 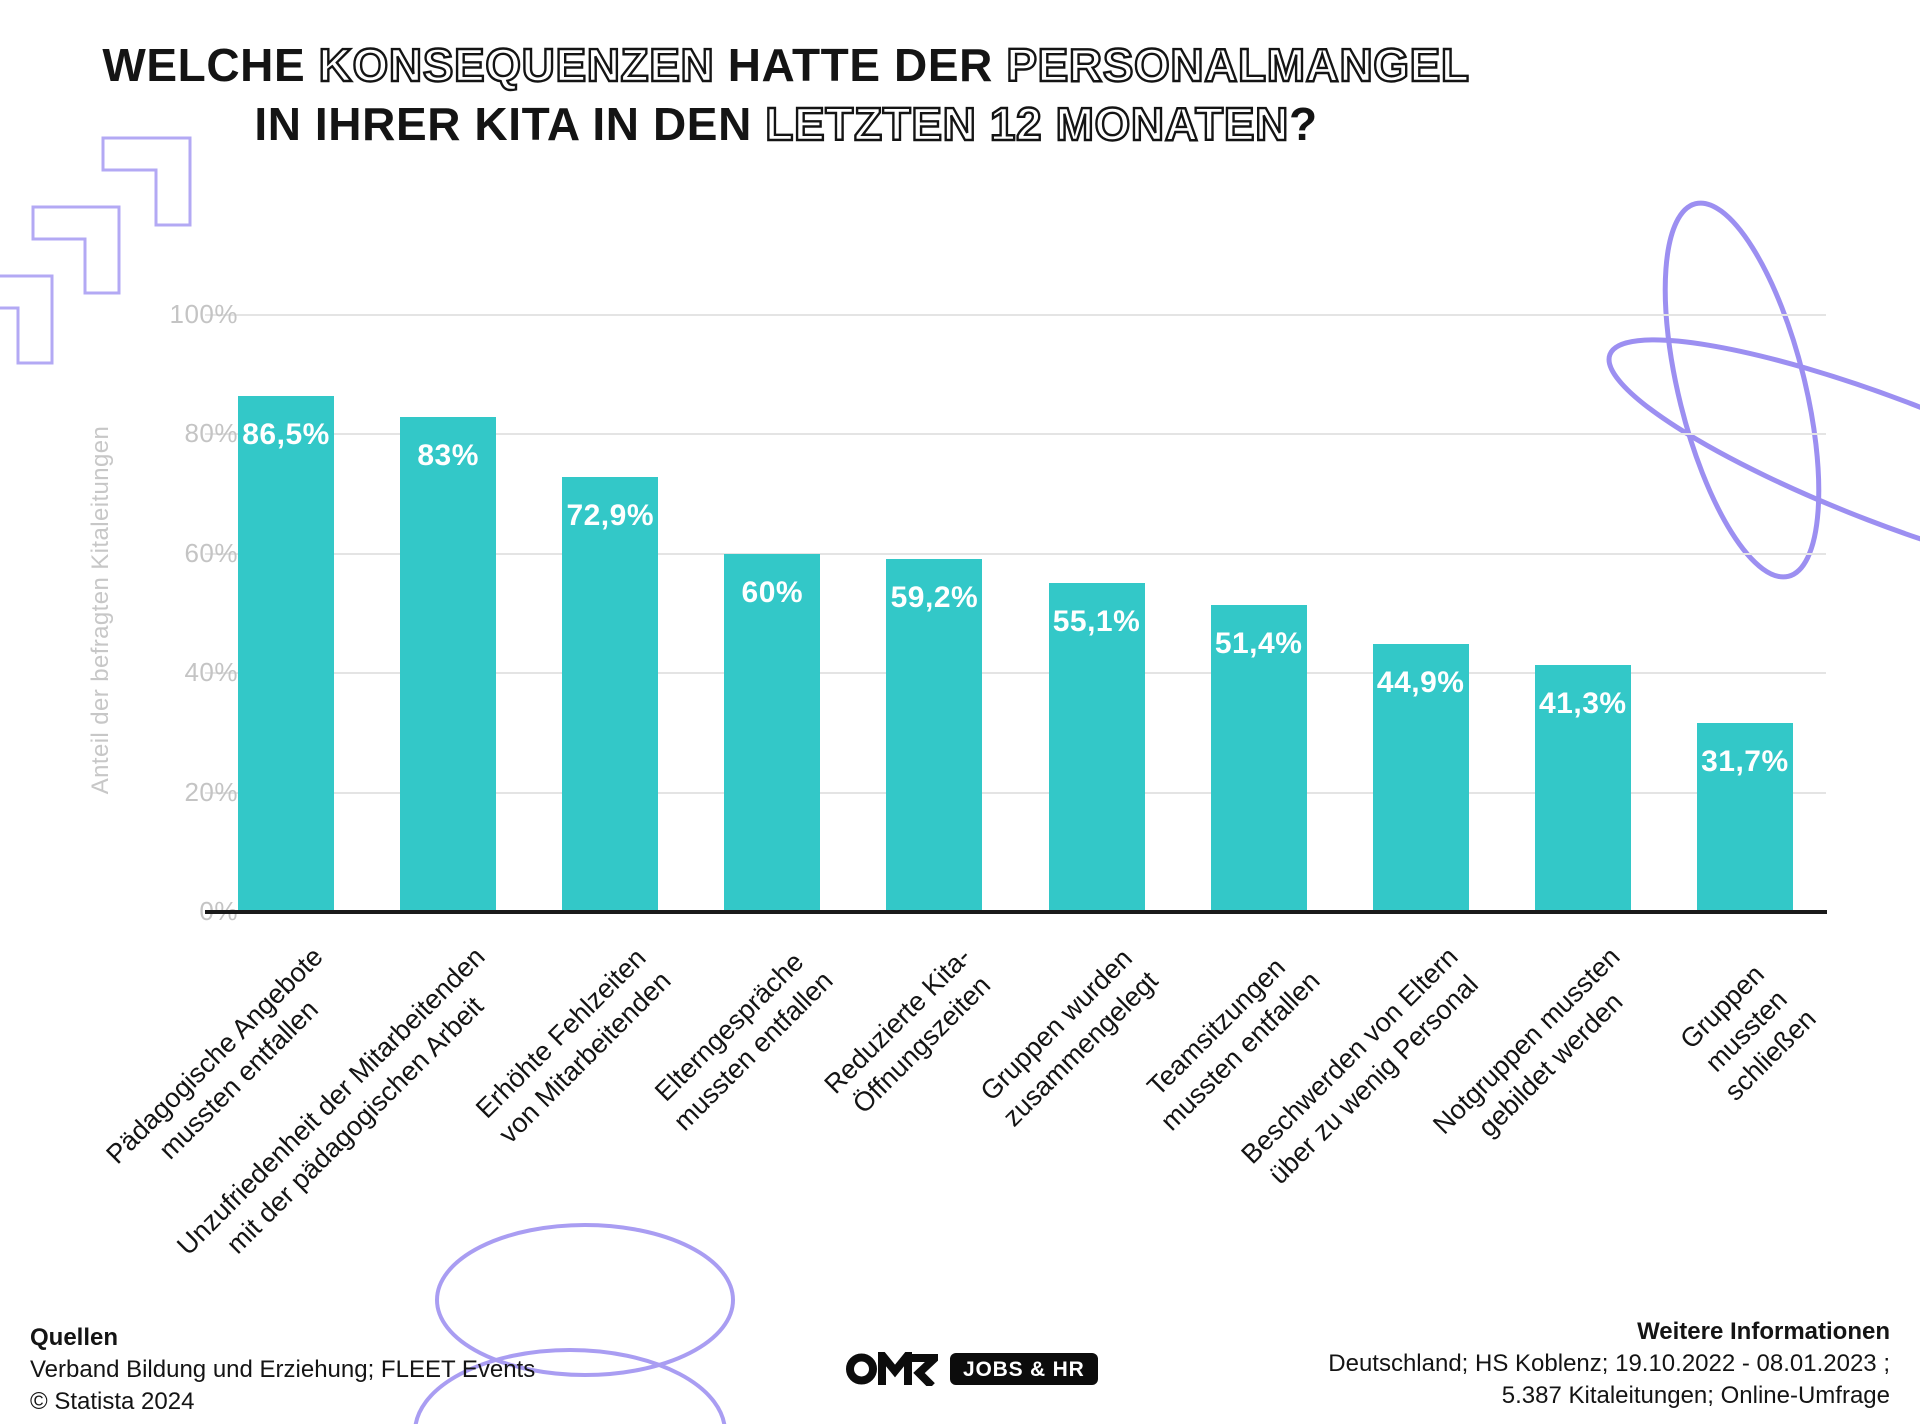 I want to click on bar-value-label: 55,1%, so click(x=1096, y=622).